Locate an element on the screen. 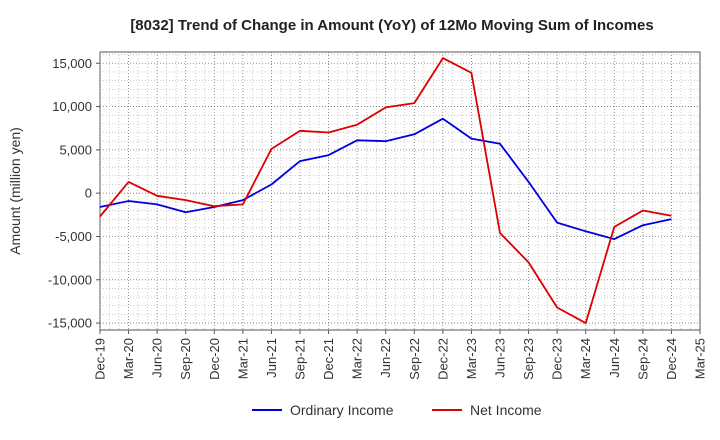 This screenshot has height=440, width=720. x-tick-label: Dec-22 is located at coordinates (442, 359).